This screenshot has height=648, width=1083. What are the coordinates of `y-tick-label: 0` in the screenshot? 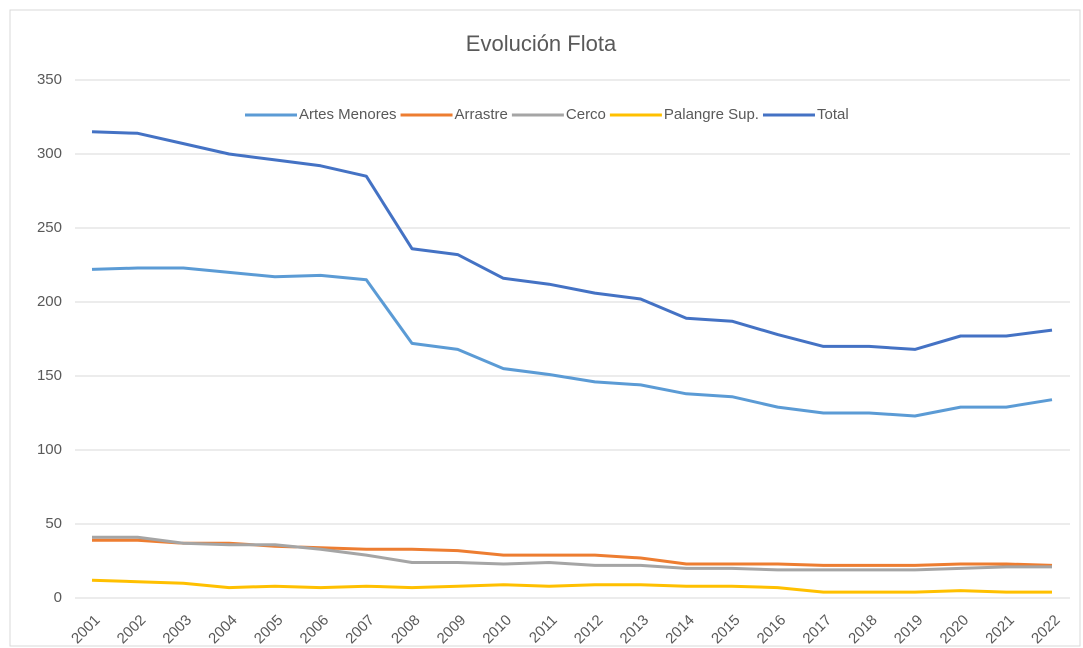 It's located at (58, 597).